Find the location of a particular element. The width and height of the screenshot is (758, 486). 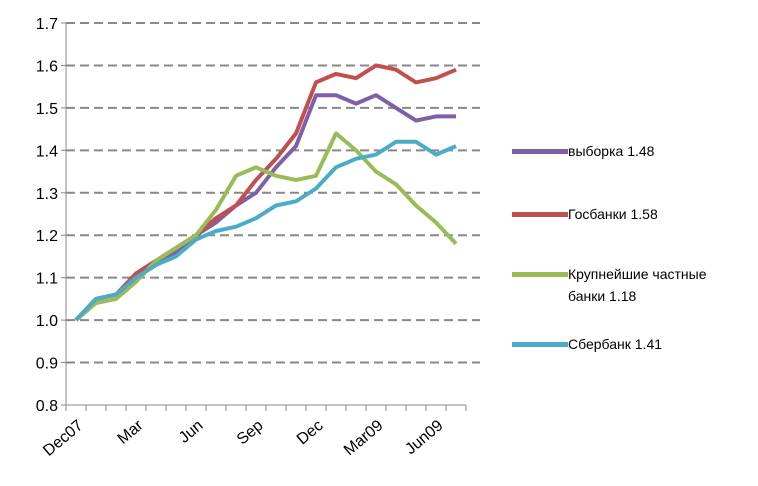

legend-item: Госбанки 1.58 is located at coordinates (612, 214).